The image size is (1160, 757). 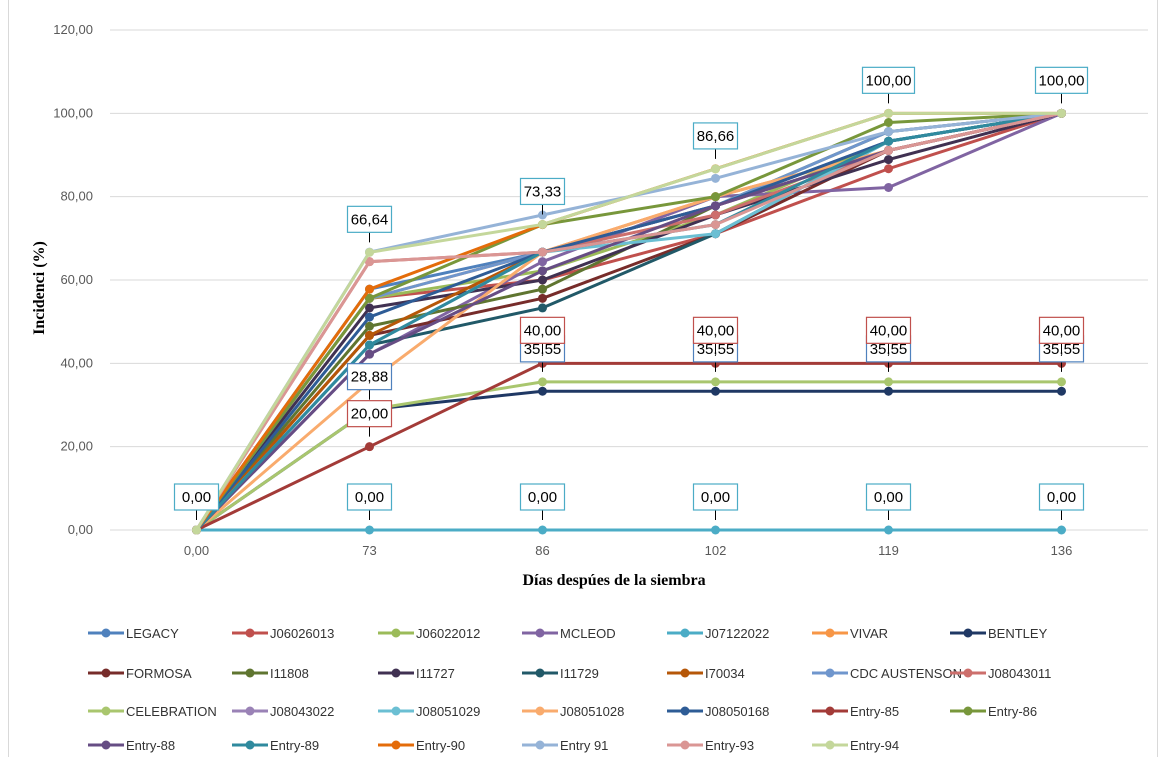 What do you see at coordinates (737, 711) in the screenshot?
I see `legend-label: J08050168` at bounding box center [737, 711].